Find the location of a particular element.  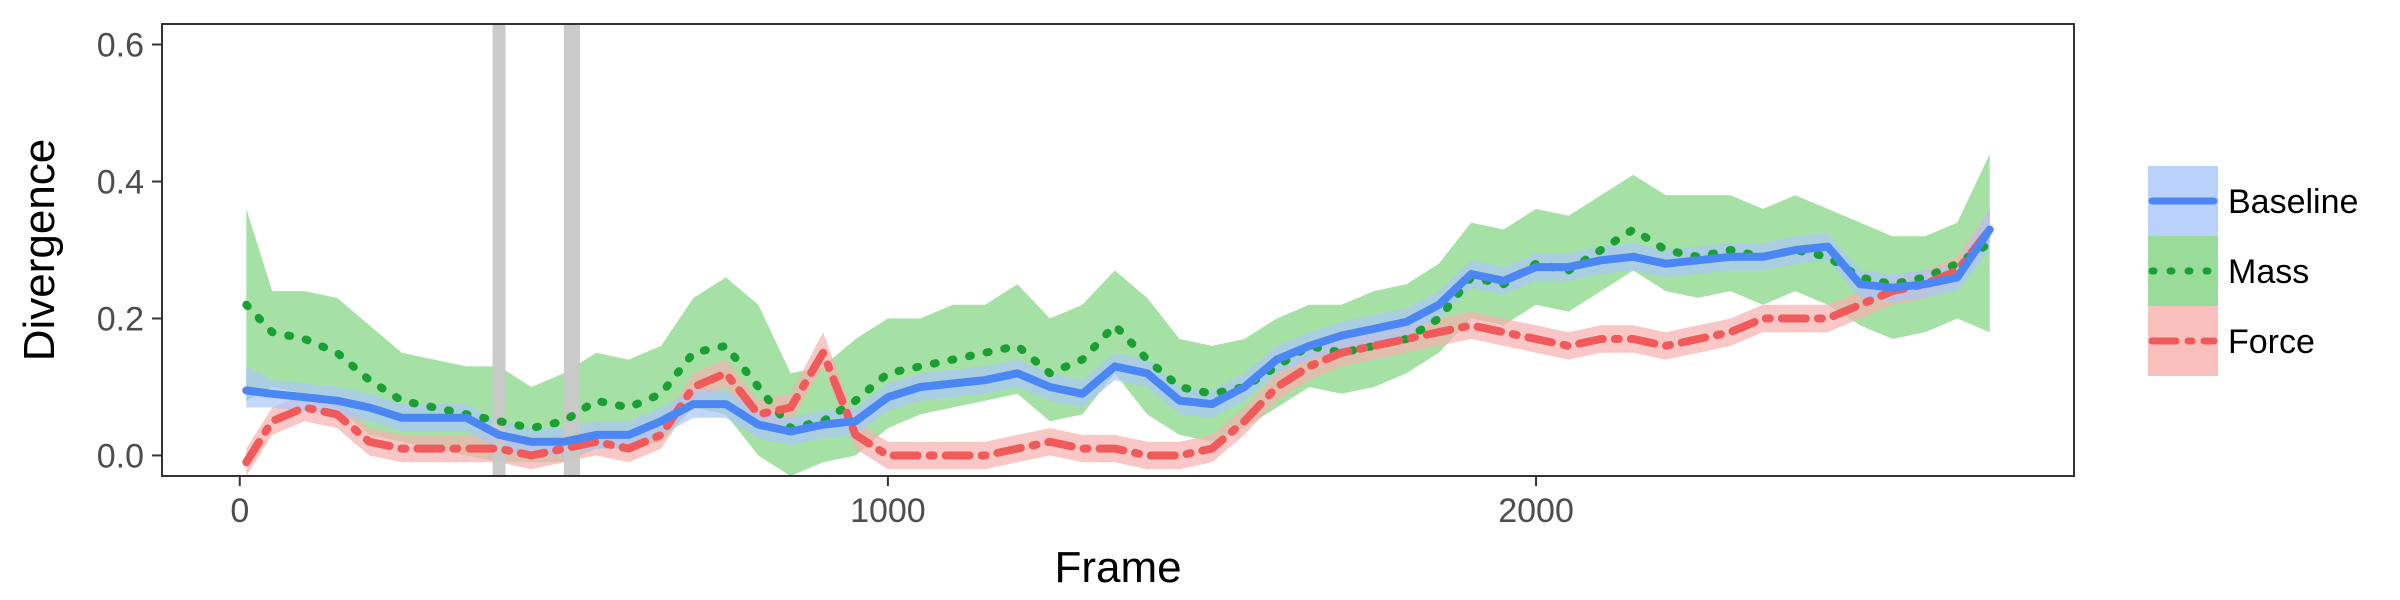

y-tick-label-0.6: 0.6 is located at coordinates (120, 46).